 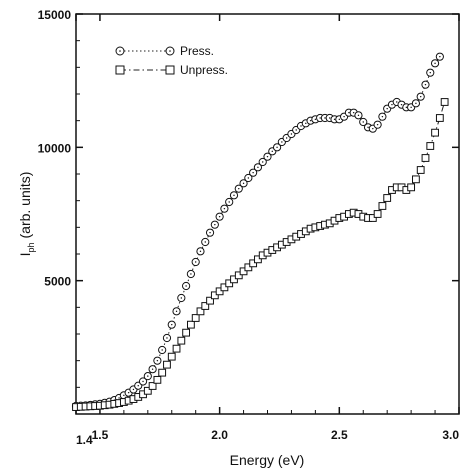 What do you see at coordinates (267, 460) in the screenshot?
I see `x-axis-title: Energy (eV)` at bounding box center [267, 460].